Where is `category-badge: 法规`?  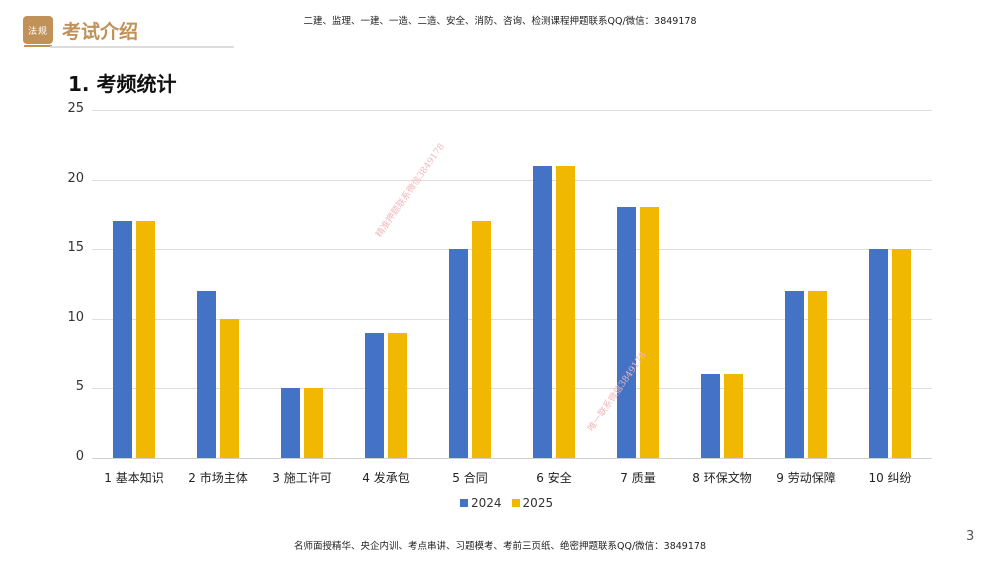 category-badge: 法规 is located at coordinates (38, 30).